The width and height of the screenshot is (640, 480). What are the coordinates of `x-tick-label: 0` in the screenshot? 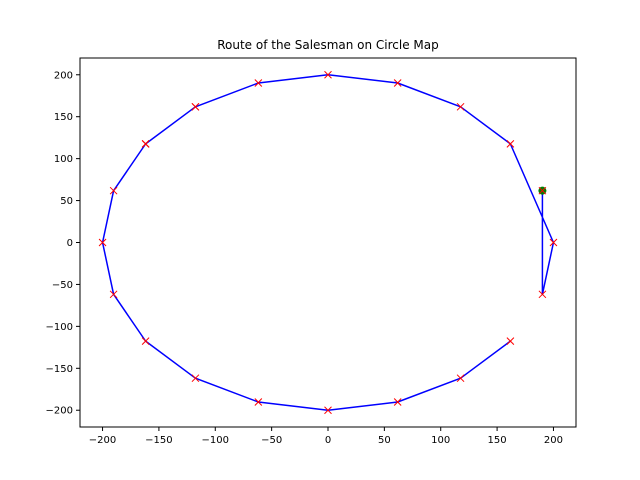 It's located at (328, 440).